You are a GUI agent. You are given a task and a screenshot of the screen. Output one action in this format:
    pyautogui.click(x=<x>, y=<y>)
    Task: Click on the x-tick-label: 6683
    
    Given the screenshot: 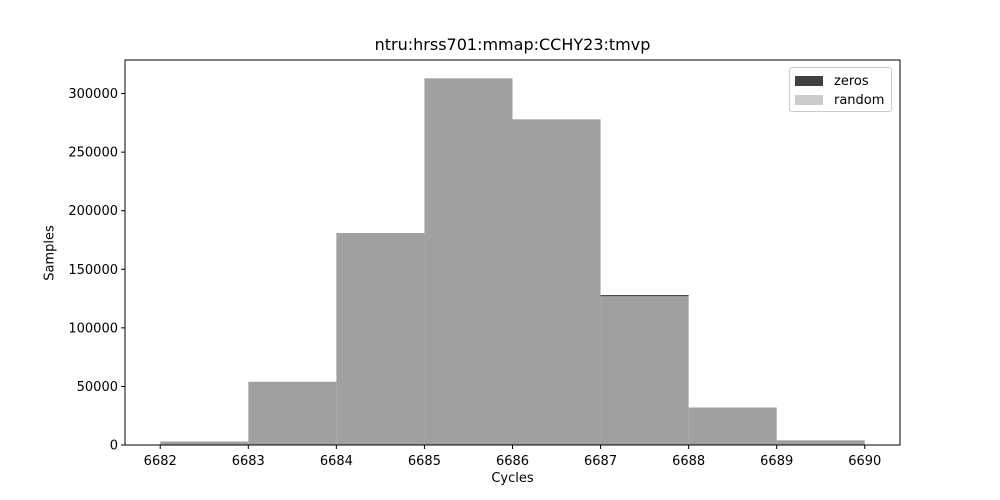 What is the action you would take?
    pyautogui.click(x=248, y=461)
    